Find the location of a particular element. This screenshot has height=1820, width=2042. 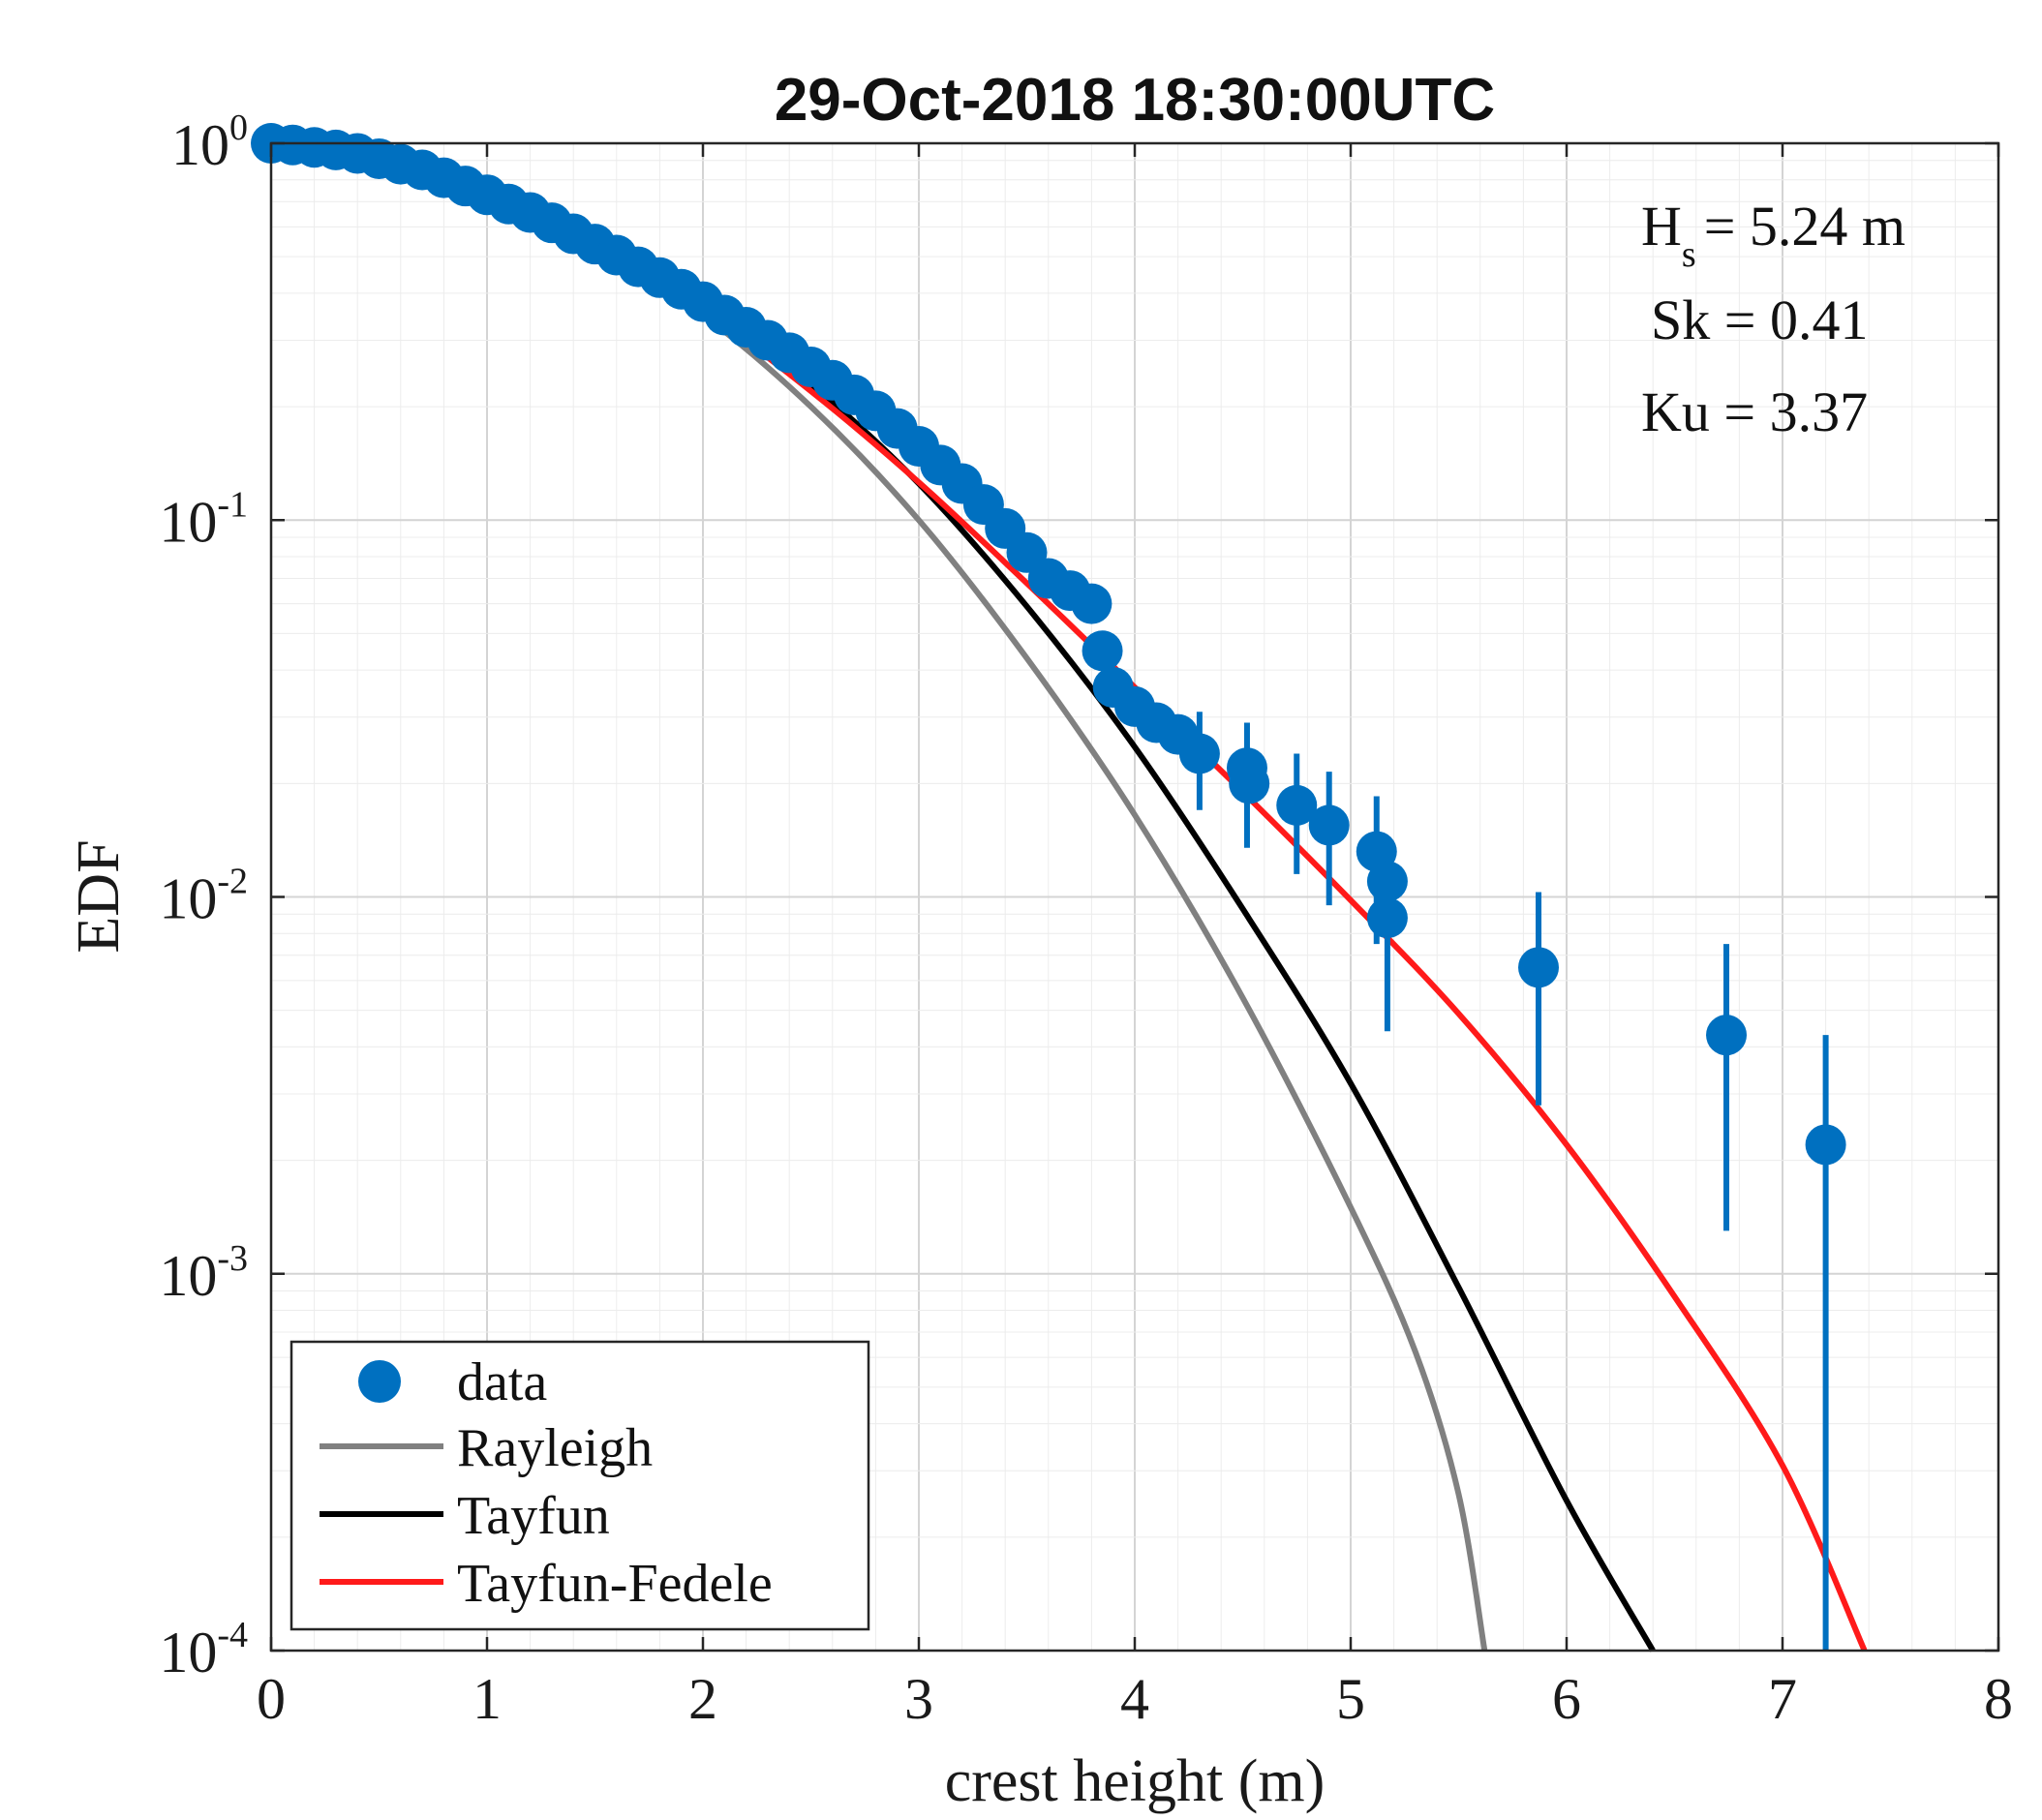

x-axis-label: crest height (m) is located at coordinates (1135, 1781).